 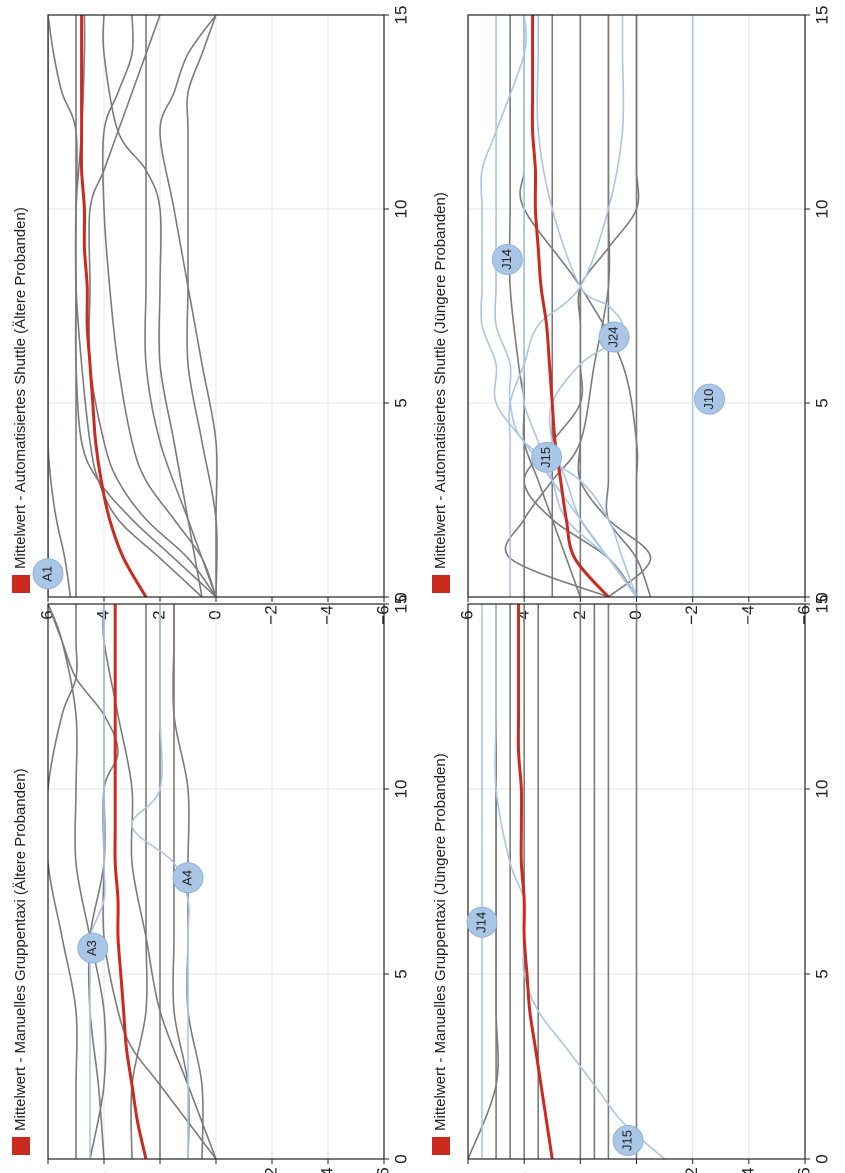 I want to click on series-label: A1, so click(x=48, y=574).